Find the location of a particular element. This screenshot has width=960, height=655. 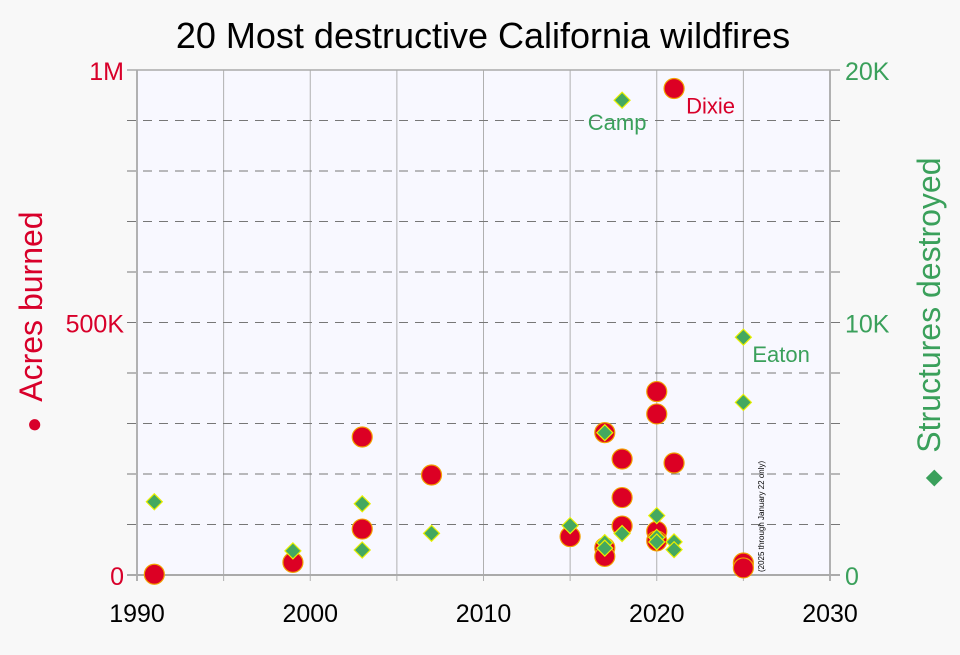

partial-year-note: (2025 through January 22 only) is located at coordinates (761, 516).